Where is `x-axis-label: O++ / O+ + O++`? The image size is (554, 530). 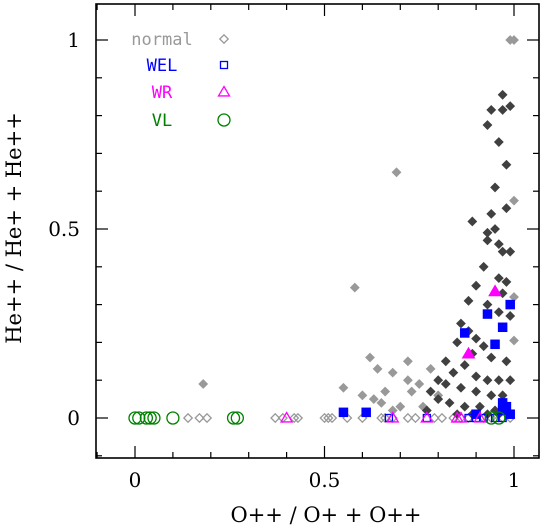
x-axis-label: O++ / O+ + O++ is located at coordinates (326, 515).